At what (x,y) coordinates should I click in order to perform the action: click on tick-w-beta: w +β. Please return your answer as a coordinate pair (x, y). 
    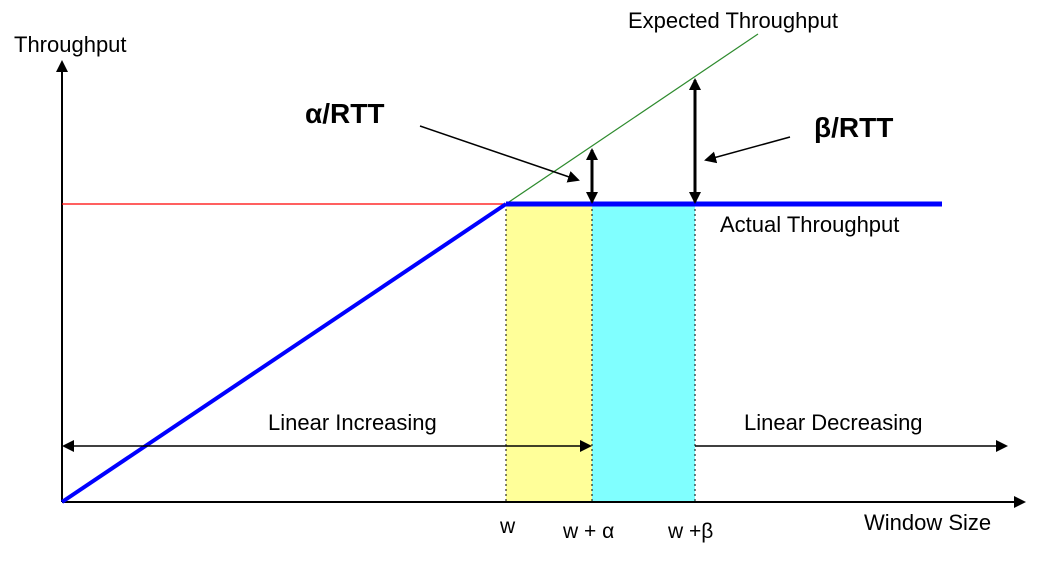
    Looking at the image, I should click on (691, 531).